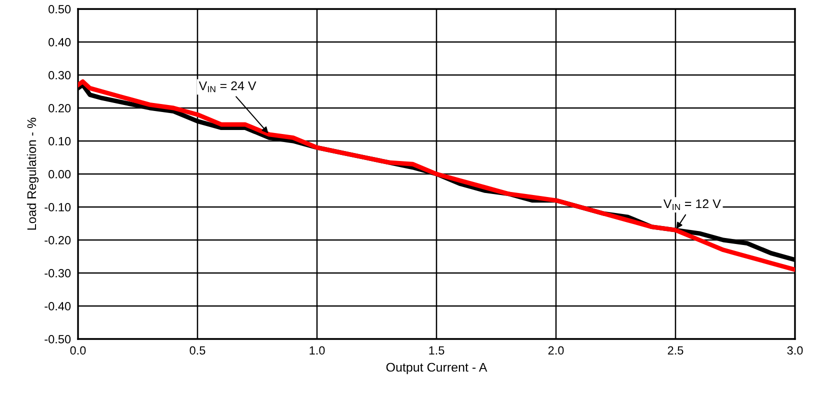 The height and width of the screenshot is (401, 827). I want to click on x-axis-title: Output Current - A, so click(437, 368).